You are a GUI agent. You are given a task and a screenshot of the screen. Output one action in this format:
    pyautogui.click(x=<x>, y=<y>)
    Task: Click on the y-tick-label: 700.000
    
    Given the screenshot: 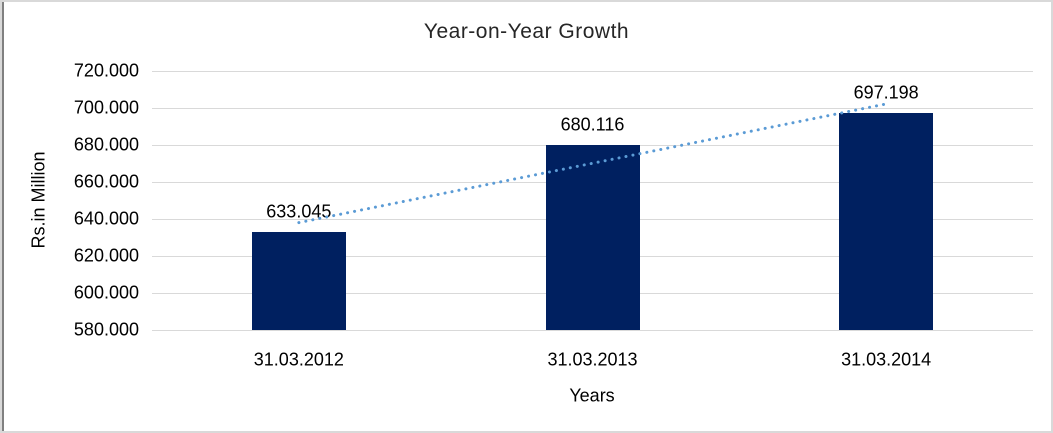 What is the action you would take?
    pyautogui.click(x=106, y=107)
    